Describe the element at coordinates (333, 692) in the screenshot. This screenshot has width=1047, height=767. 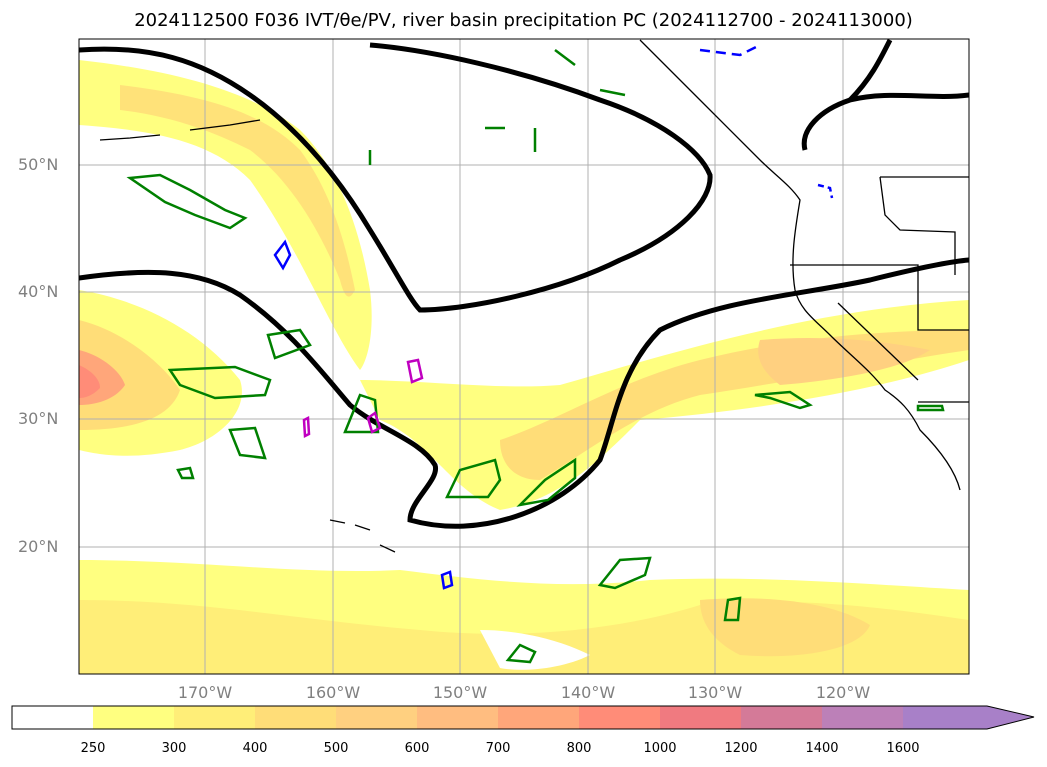
I see `lon-label-160w: 160°W` at that location.